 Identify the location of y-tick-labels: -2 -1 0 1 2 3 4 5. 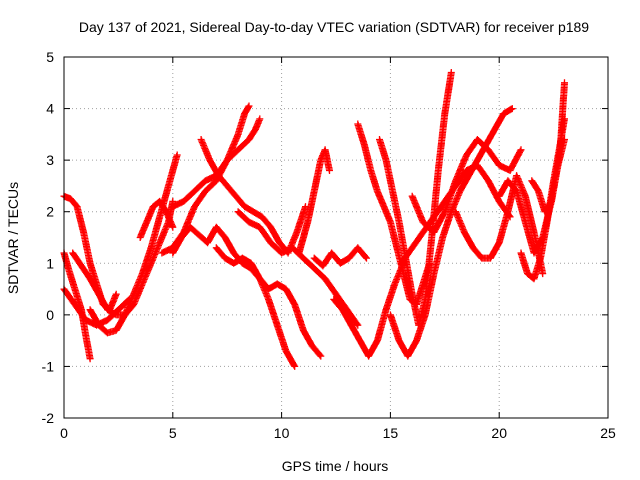
(48, 237).